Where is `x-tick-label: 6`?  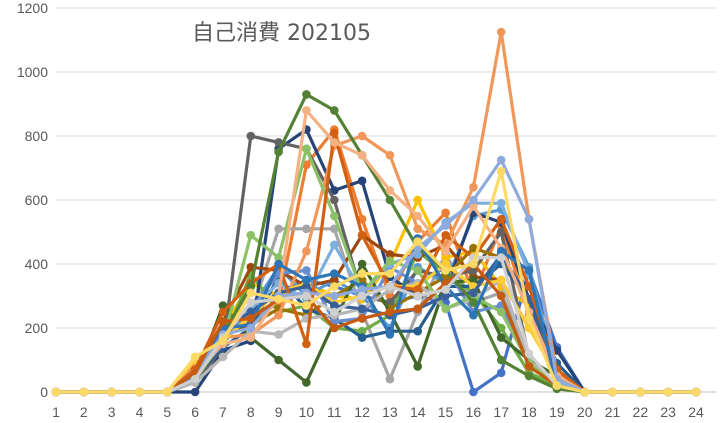 x-tick-label: 6 is located at coordinates (195, 412).